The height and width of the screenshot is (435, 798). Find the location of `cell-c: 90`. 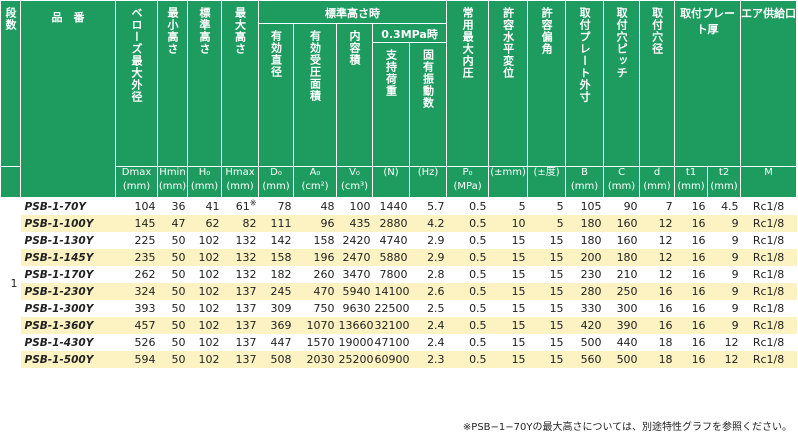

cell-c: 90 is located at coordinates (630, 206).